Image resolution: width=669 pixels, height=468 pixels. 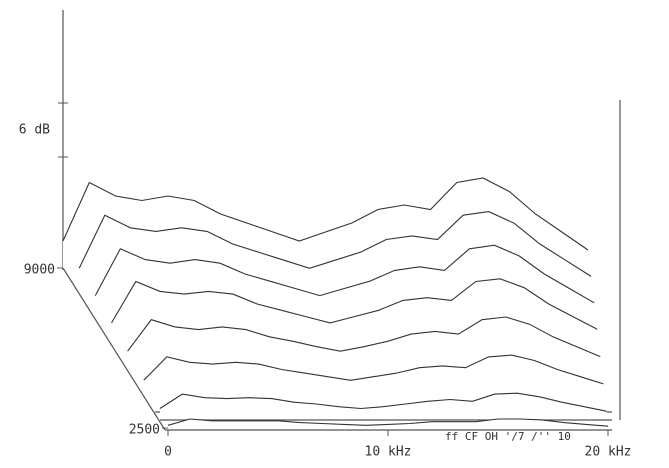 I want to click on z-tick-label: 9000, so click(x=39, y=270).